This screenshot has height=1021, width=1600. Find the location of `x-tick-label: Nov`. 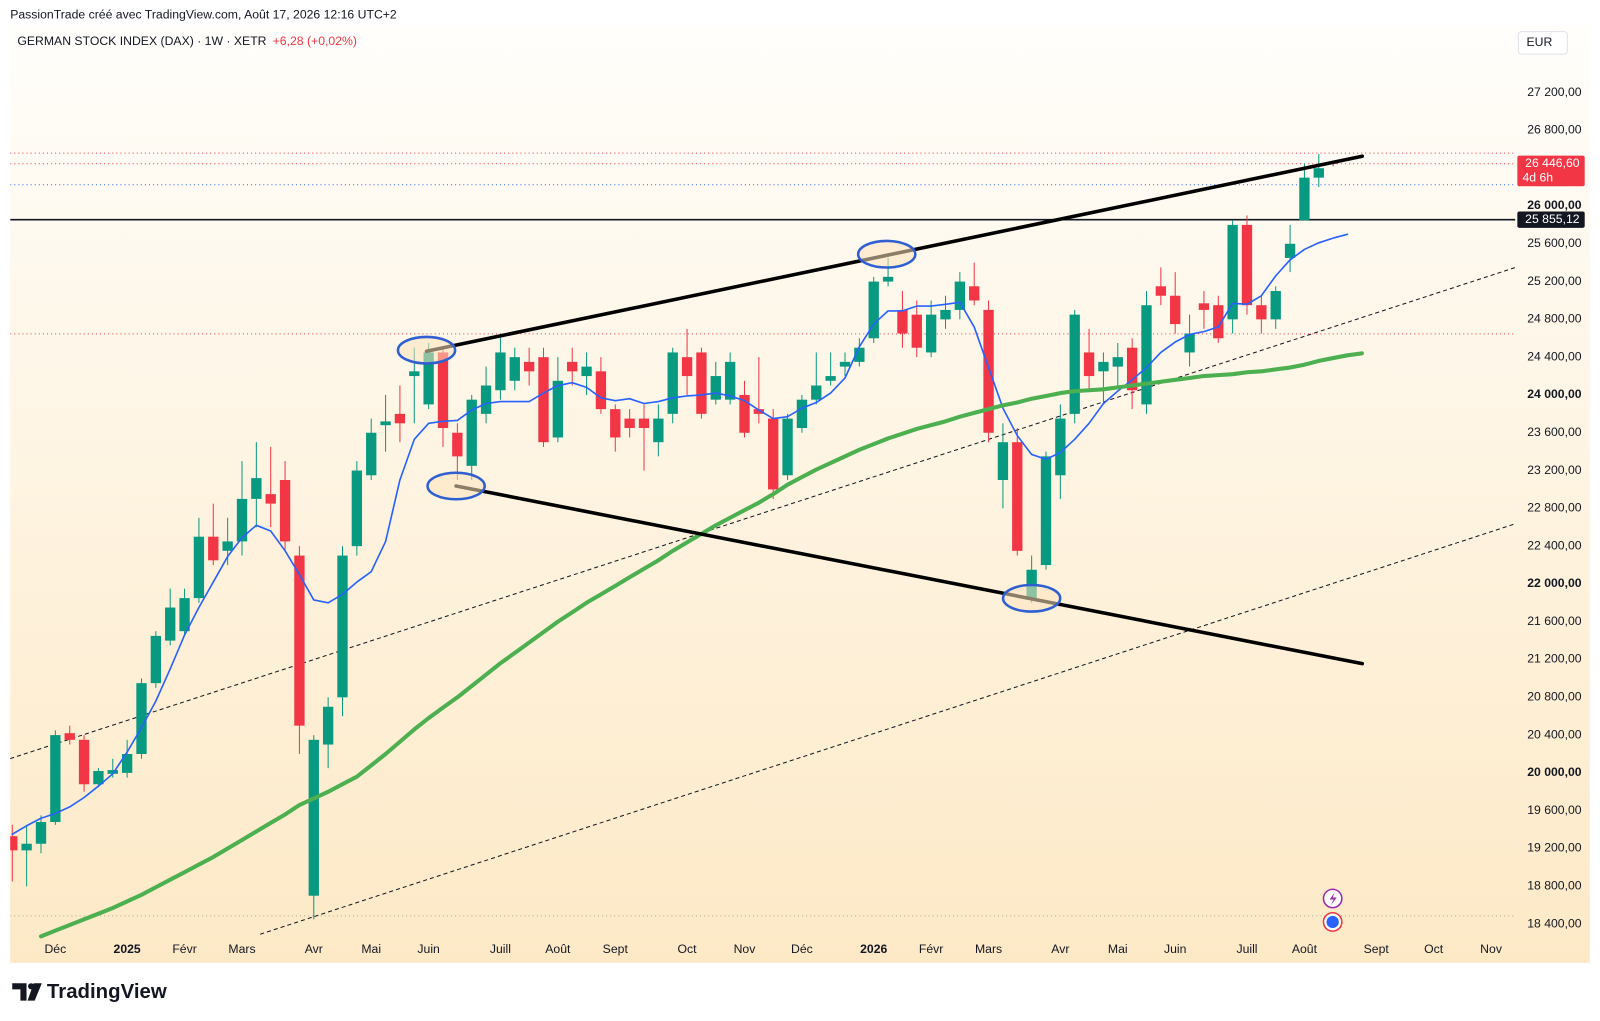

x-tick-label: Nov is located at coordinates (1491, 949).